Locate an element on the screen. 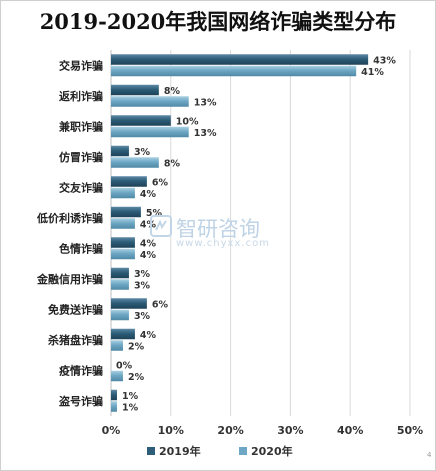  category-label: 金融信用诈骗 is located at coordinates (69, 279).